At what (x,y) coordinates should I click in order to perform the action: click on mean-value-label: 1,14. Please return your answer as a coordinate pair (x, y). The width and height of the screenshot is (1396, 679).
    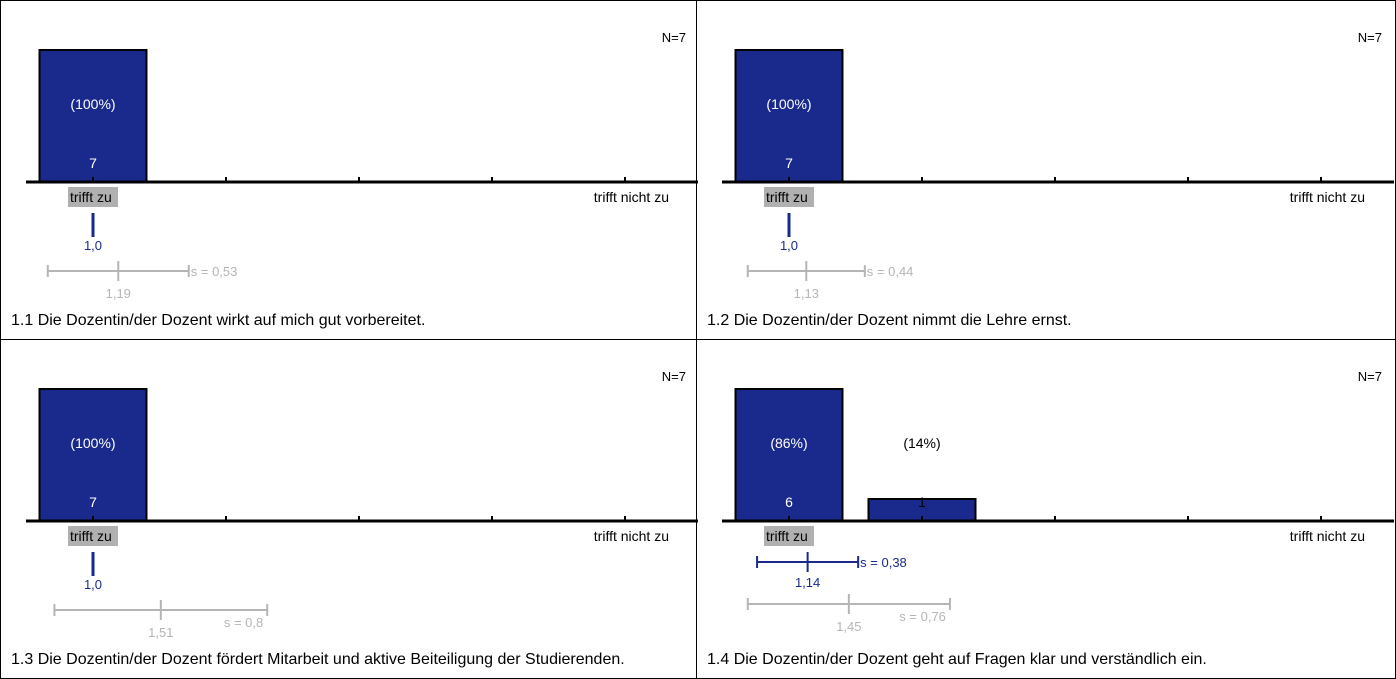
    Looking at the image, I should click on (807, 582).